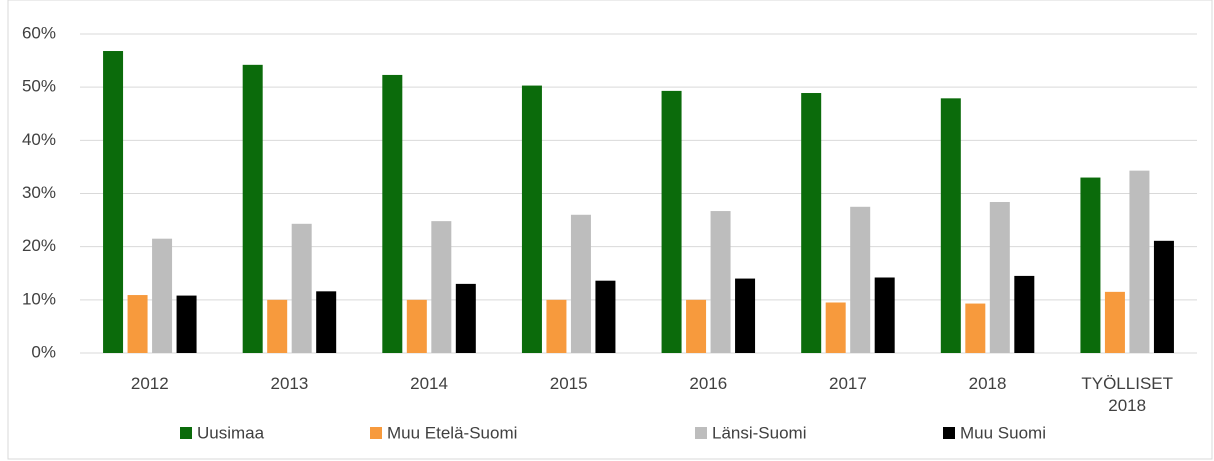 This screenshot has width=1214, height=461. What do you see at coordinates (43, 351) in the screenshot?
I see `y-tick-label: 0%` at bounding box center [43, 351].